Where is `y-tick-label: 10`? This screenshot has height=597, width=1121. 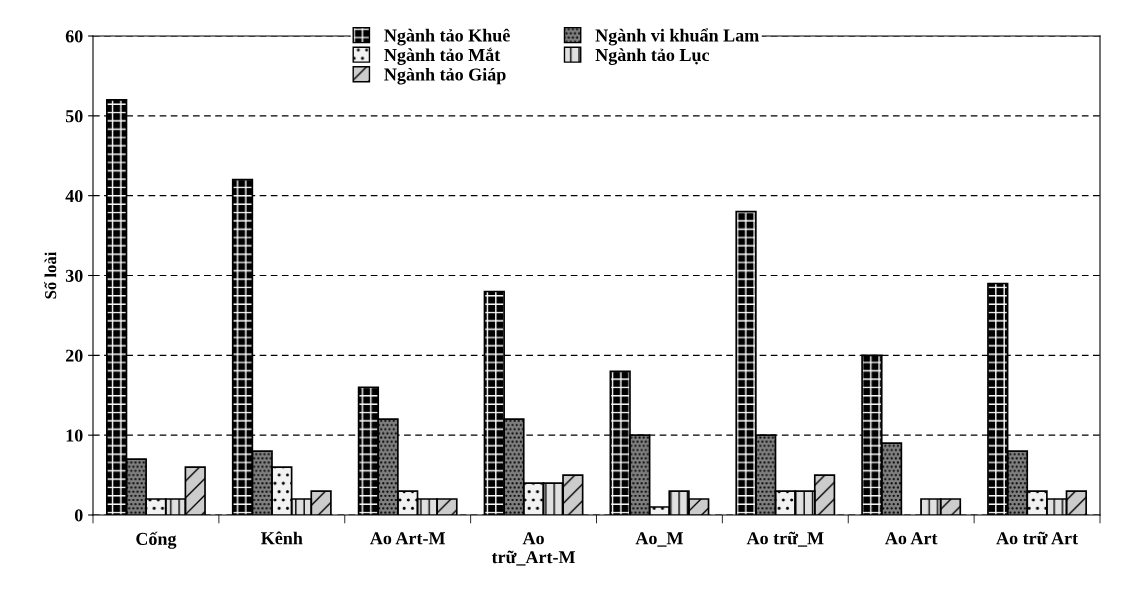
y-tick-label: 10 is located at coordinates (74, 435).